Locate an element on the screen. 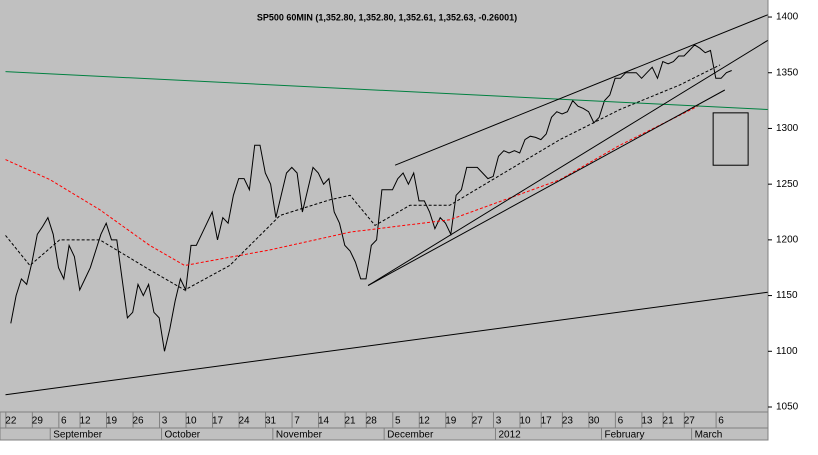 The height and width of the screenshot is (455, 818). x-tick-label: 24 is located at coordinates (244, 421).